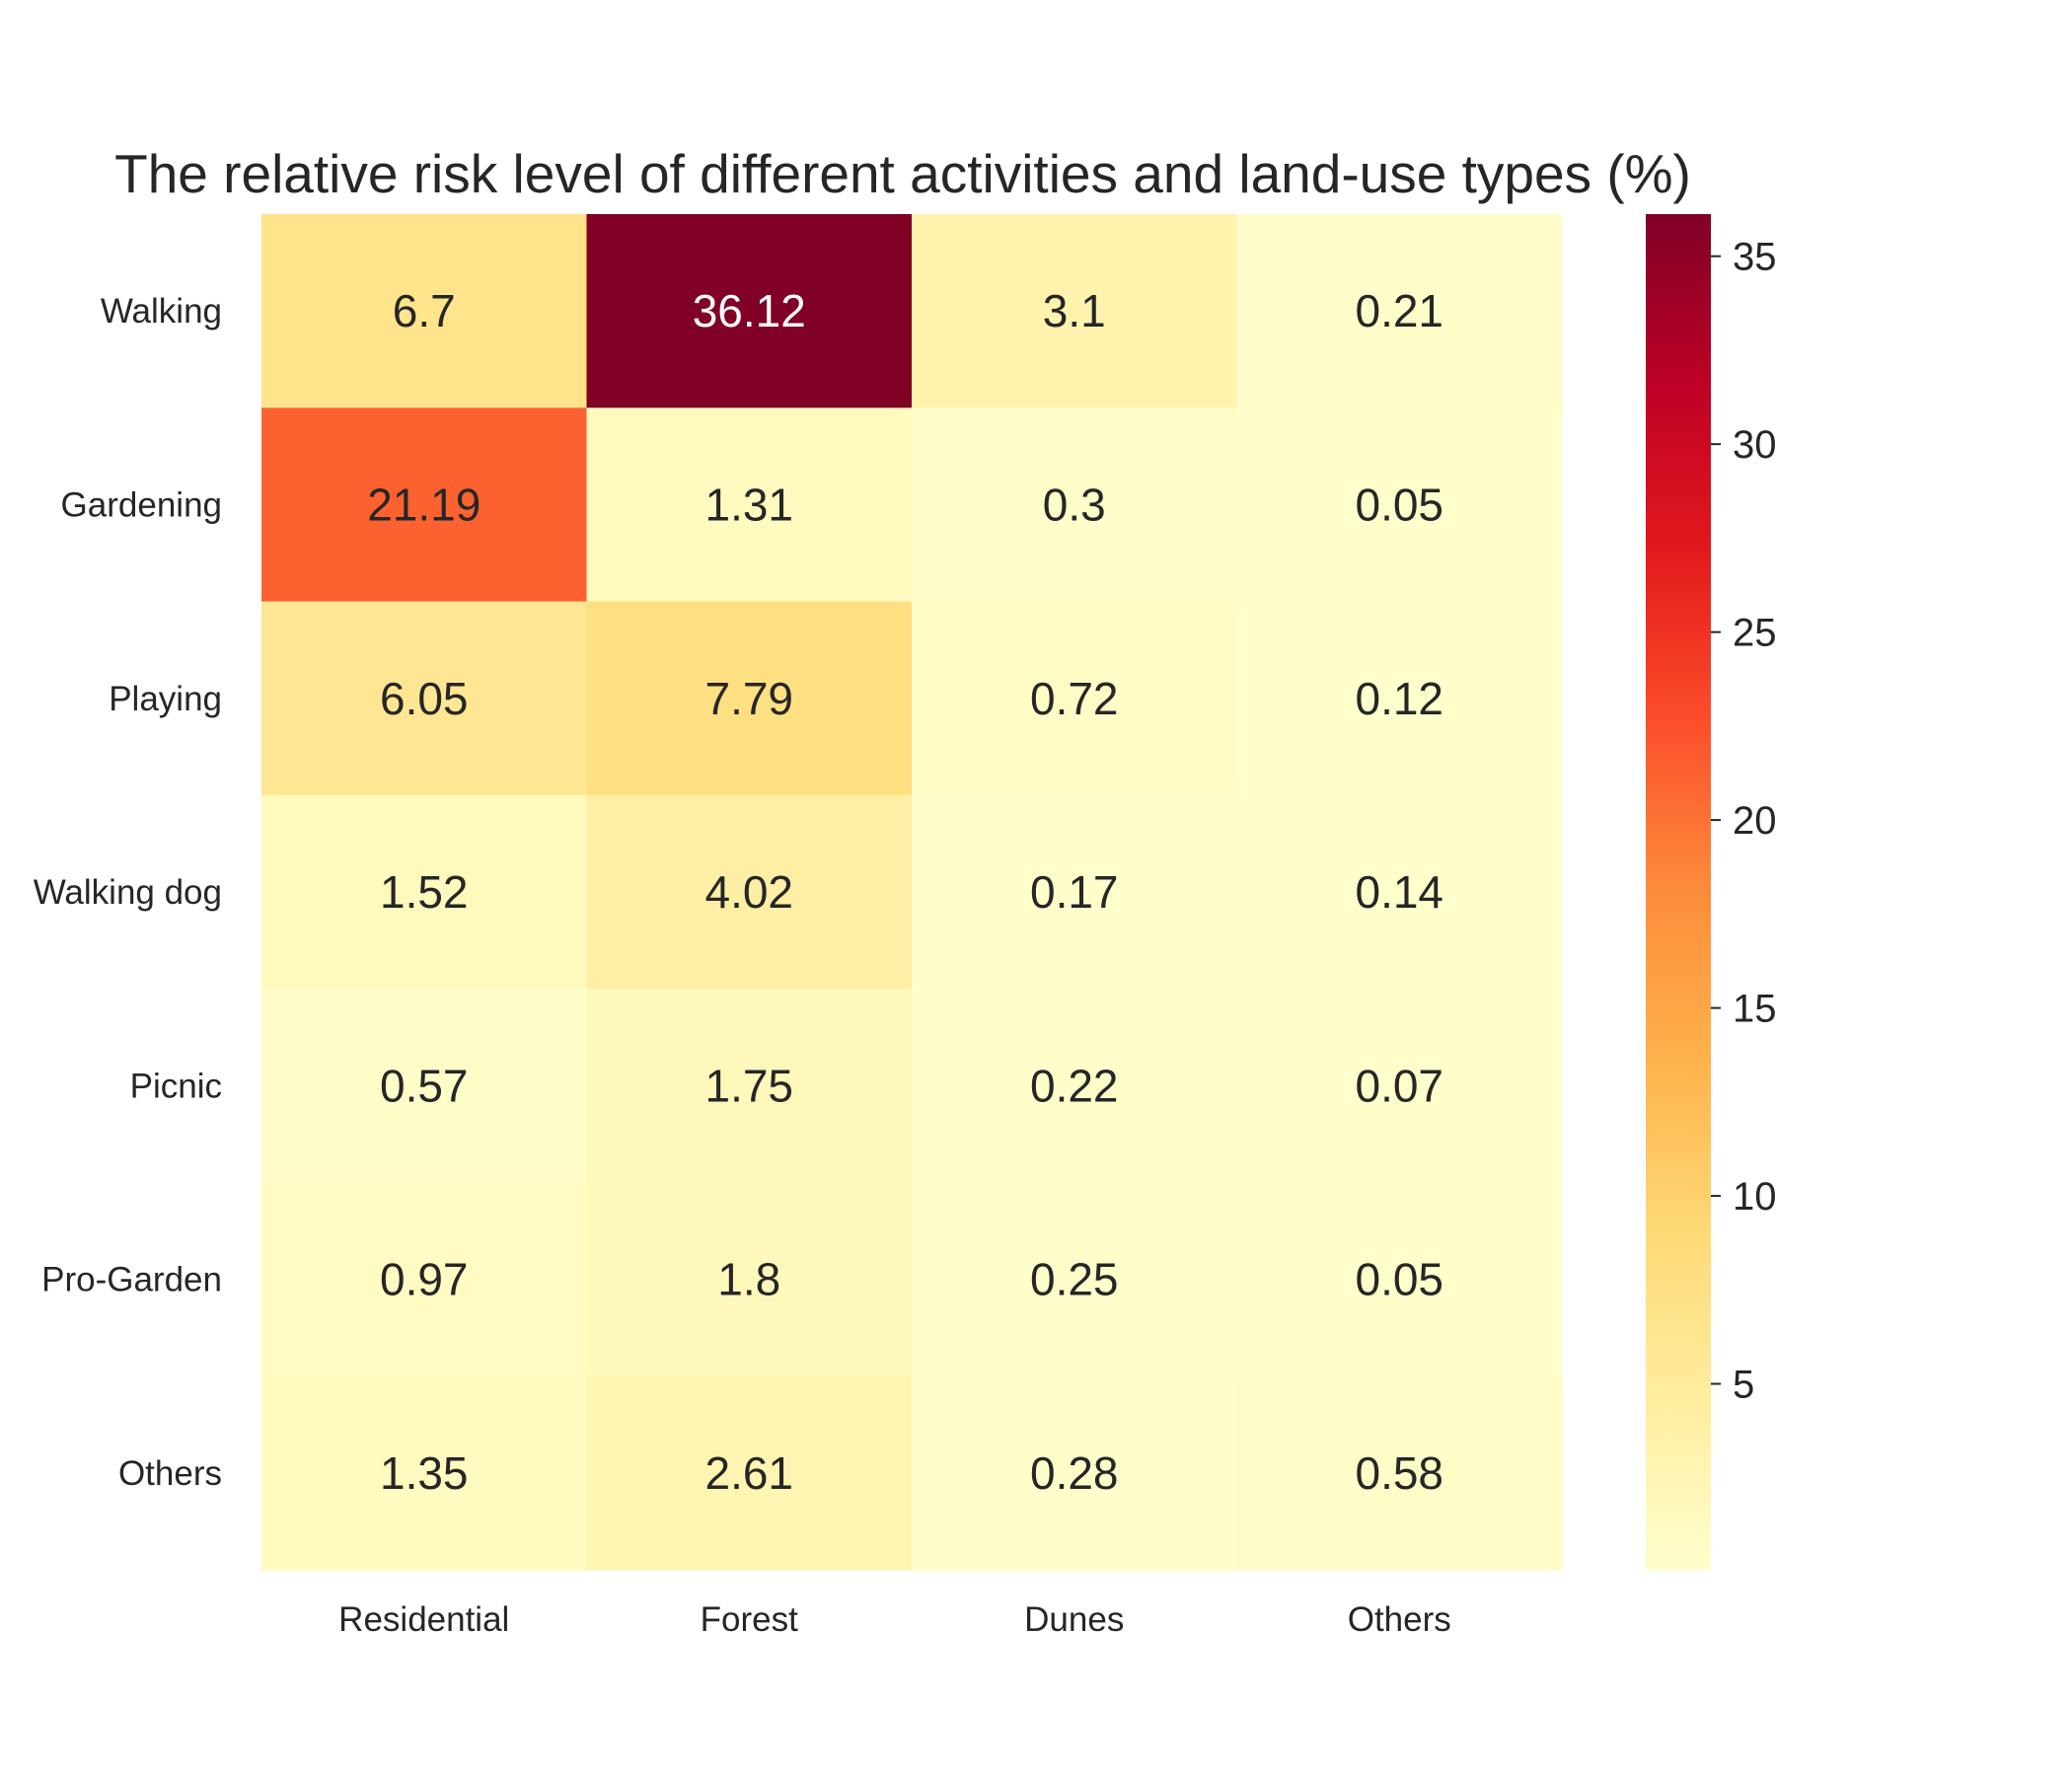  I want to click on cell-value-label: 0.17, so click(1075, 892).